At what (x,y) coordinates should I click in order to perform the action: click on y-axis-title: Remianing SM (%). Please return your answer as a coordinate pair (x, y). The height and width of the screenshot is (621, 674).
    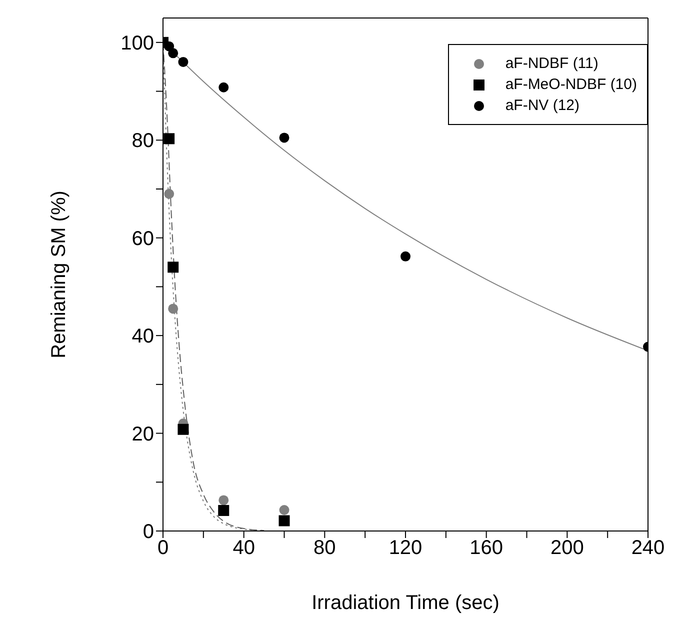
    Looking at the image, I should click on (59, 274).